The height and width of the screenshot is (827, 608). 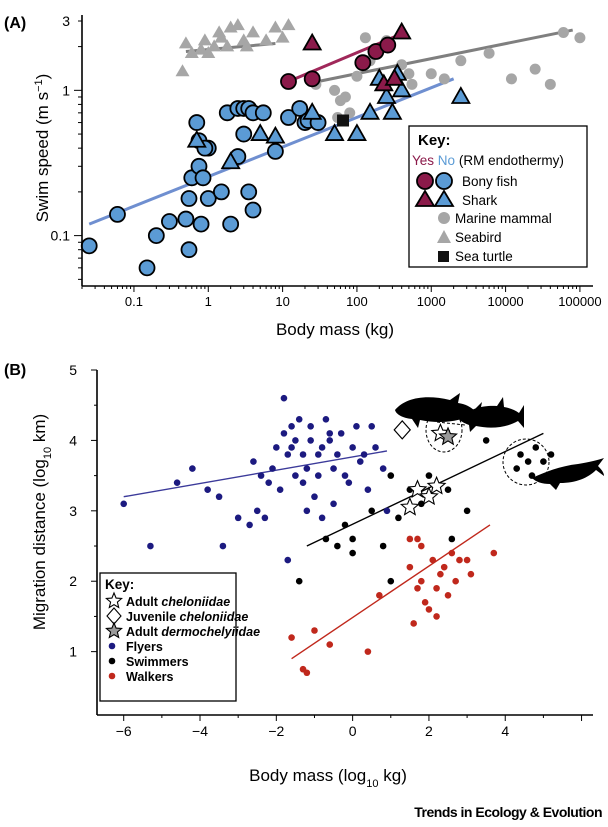 What do you see at coordinates (498, 196) in the screenshot?
I see `panel-a-key-box` at bounding box center [498, 196].